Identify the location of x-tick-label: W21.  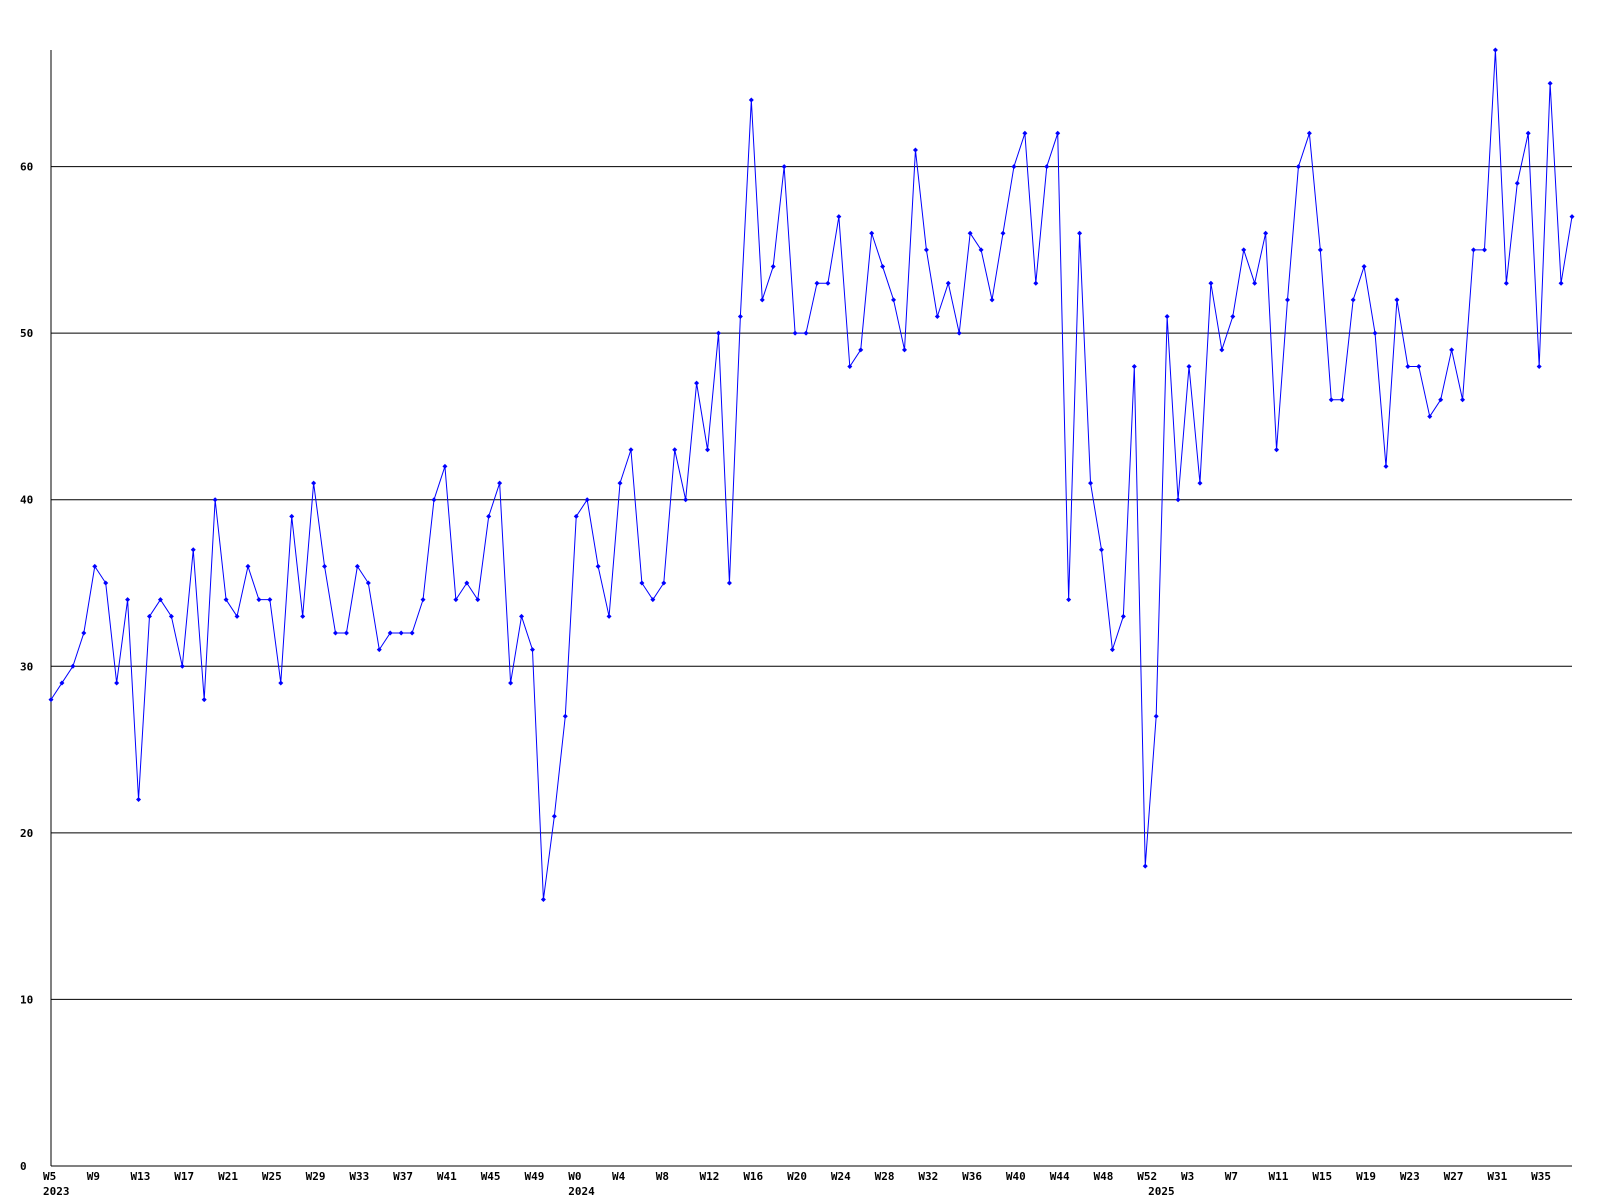
(228, 1176).